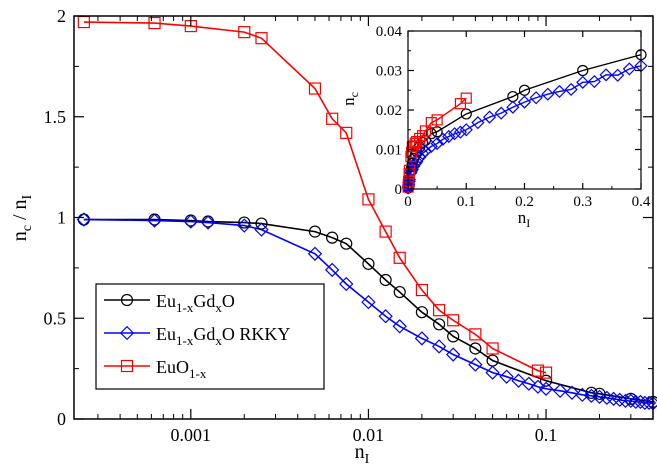  What do you see at coordinates (399, 190) in the screenshot?
I see `inset-y-tick-label-0: 0` at bounding box center [399, 190].